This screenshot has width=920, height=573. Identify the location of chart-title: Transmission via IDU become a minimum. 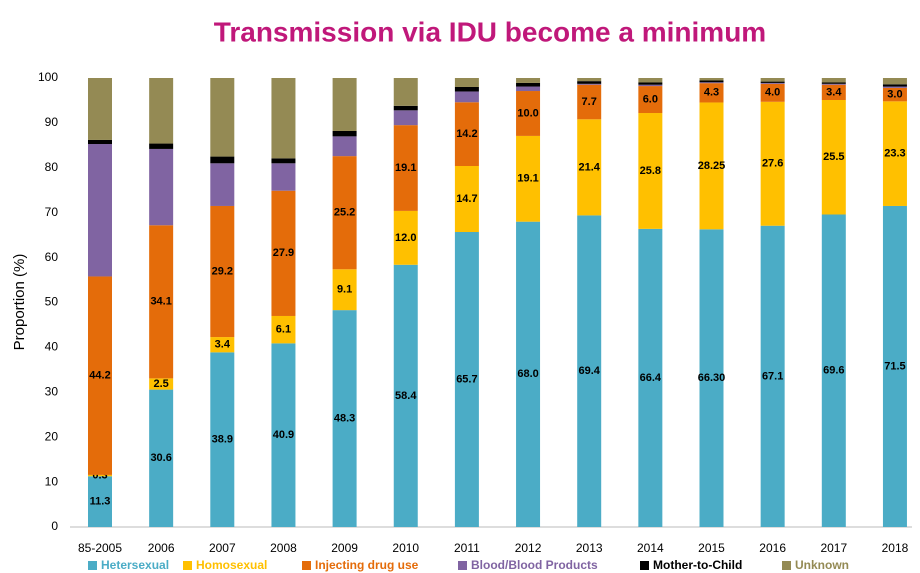
(490, 31).